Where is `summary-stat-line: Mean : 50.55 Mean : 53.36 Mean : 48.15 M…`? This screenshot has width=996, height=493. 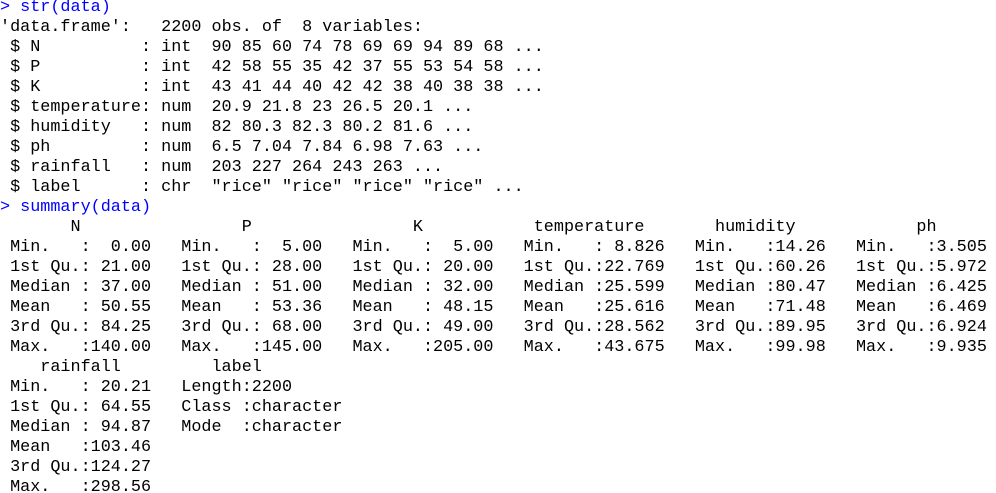
summary-stat-line: Mean : 50.55 Mean : 53.36 Mean : 48.15 M… is located at coordinates (498, 307).